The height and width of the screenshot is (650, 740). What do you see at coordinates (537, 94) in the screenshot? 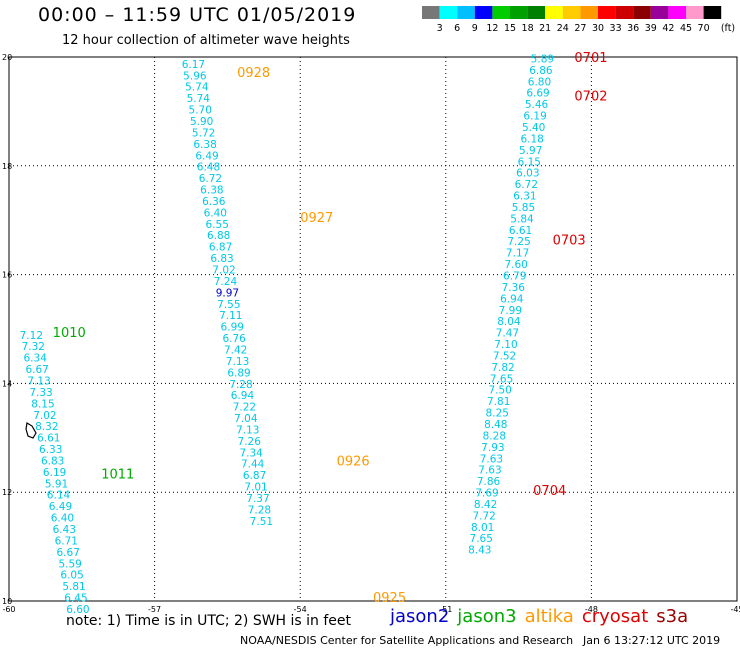
I see `wave-height-label: 6.69` at bounding box center [537, 94].